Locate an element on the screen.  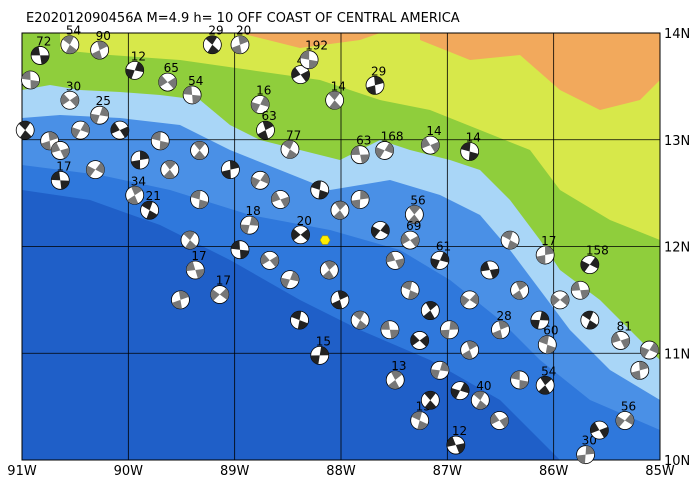
y-tick-label: 14N is located at coordinates (677, 34).